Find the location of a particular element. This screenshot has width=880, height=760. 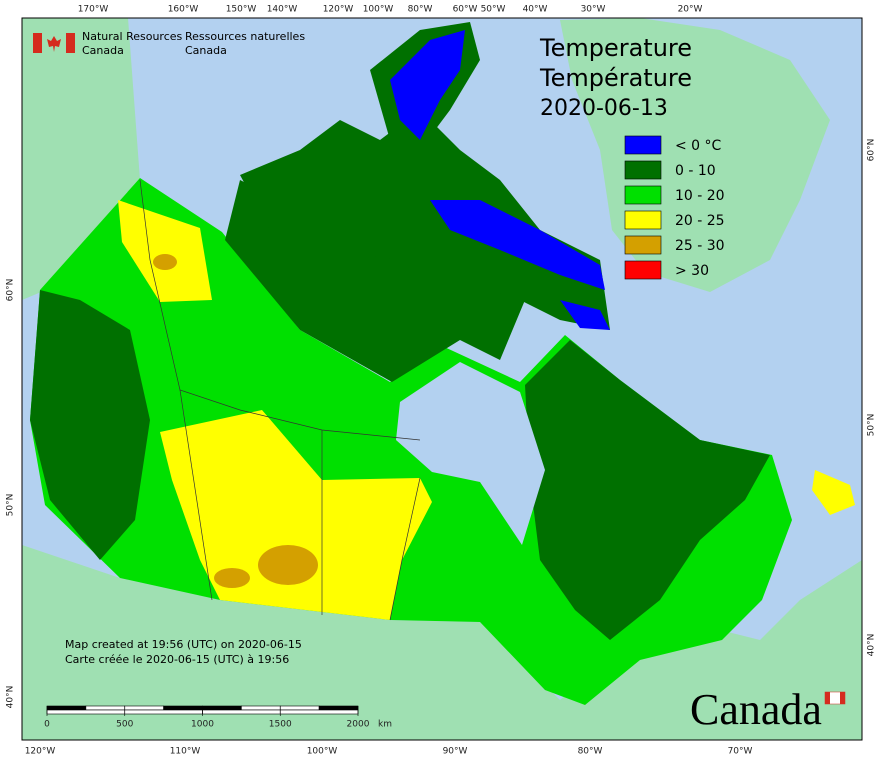

scale-label: 0 is located at coordinates (47, 725).